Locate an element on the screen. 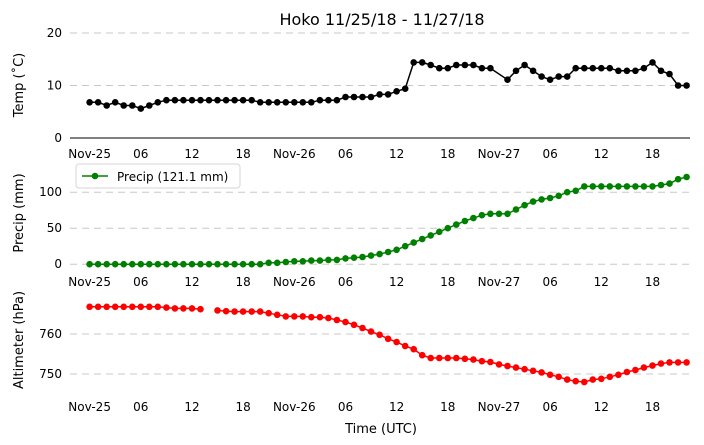 Image resolution: width=704 pixels, height=445 pixels. y-tick-label: 750 is located at coordinates (50, 374).